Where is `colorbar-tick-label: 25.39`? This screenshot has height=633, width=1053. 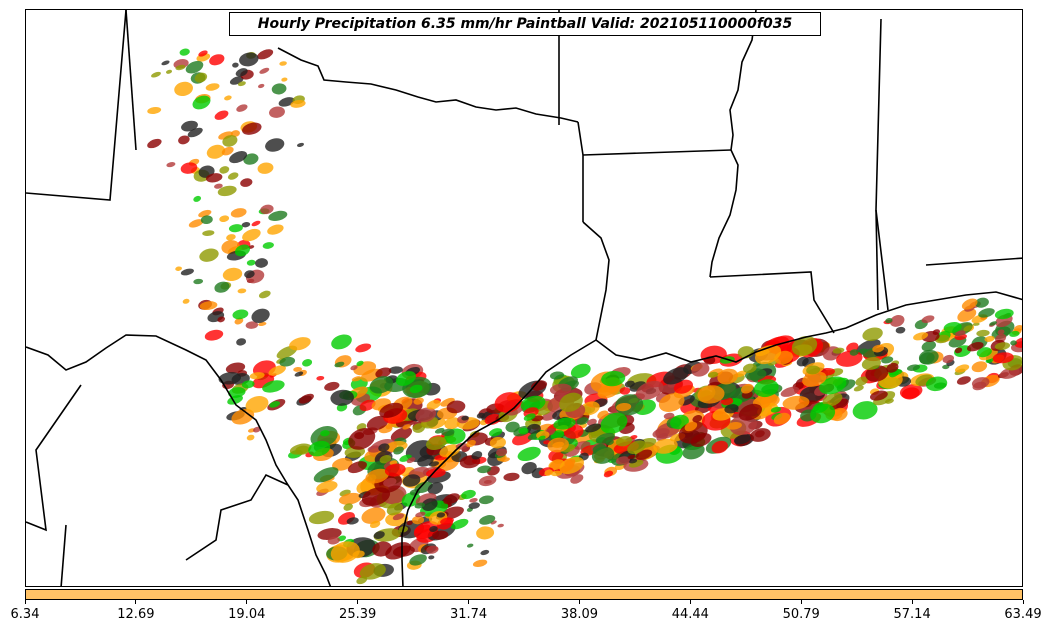
colorbar-tick-label: 25.39 is located at coordinates (358, 614).